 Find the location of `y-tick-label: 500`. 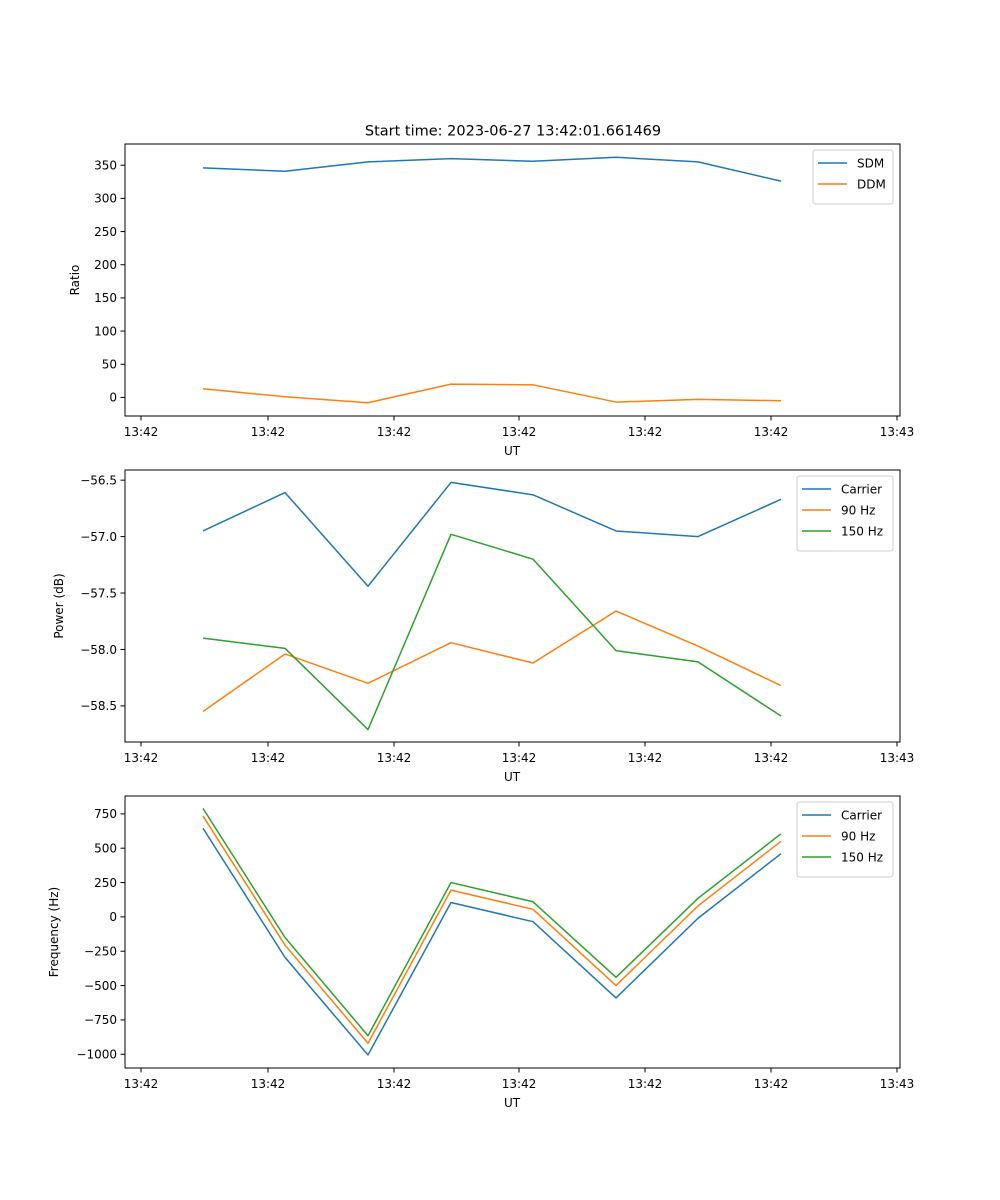

y-tick-label: 500 is located at coordinates (105, 849).